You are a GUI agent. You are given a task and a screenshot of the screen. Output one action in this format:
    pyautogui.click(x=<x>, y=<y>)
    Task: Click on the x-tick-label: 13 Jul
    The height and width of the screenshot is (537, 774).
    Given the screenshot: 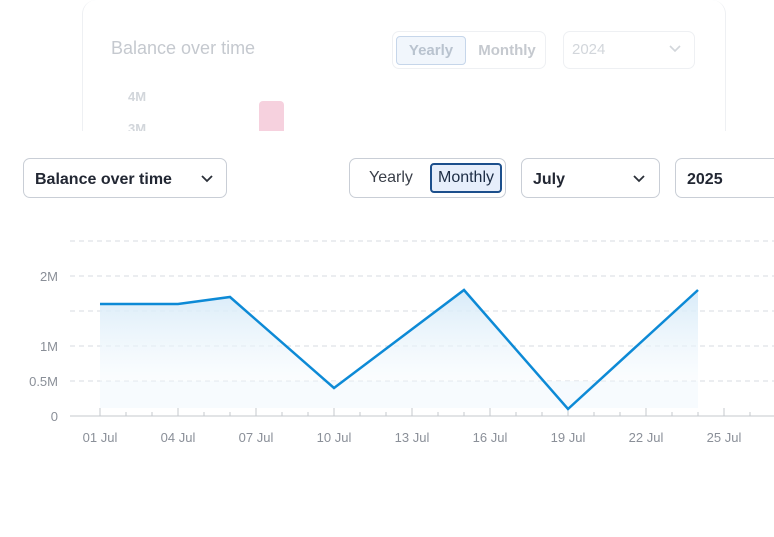 What is the action you would take?
    pyautogui.click(x=412, y=437)
    